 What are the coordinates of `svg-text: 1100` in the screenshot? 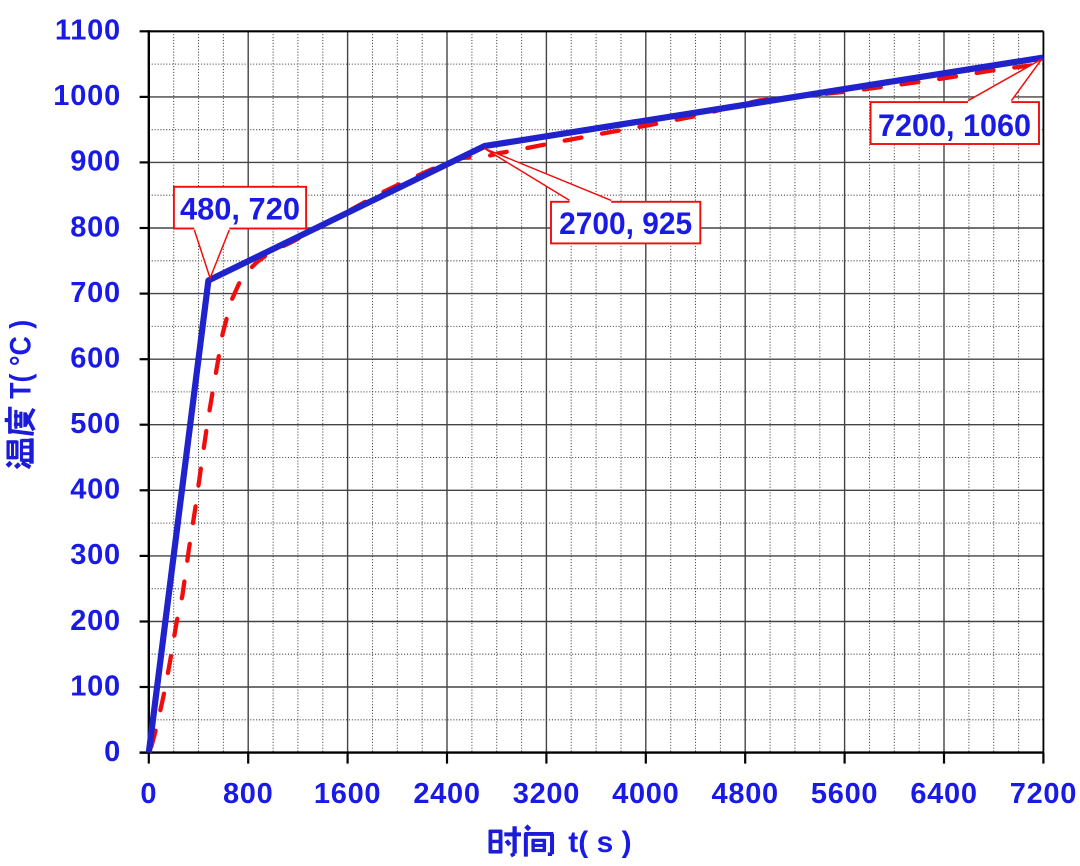 It's located at (88, 31).